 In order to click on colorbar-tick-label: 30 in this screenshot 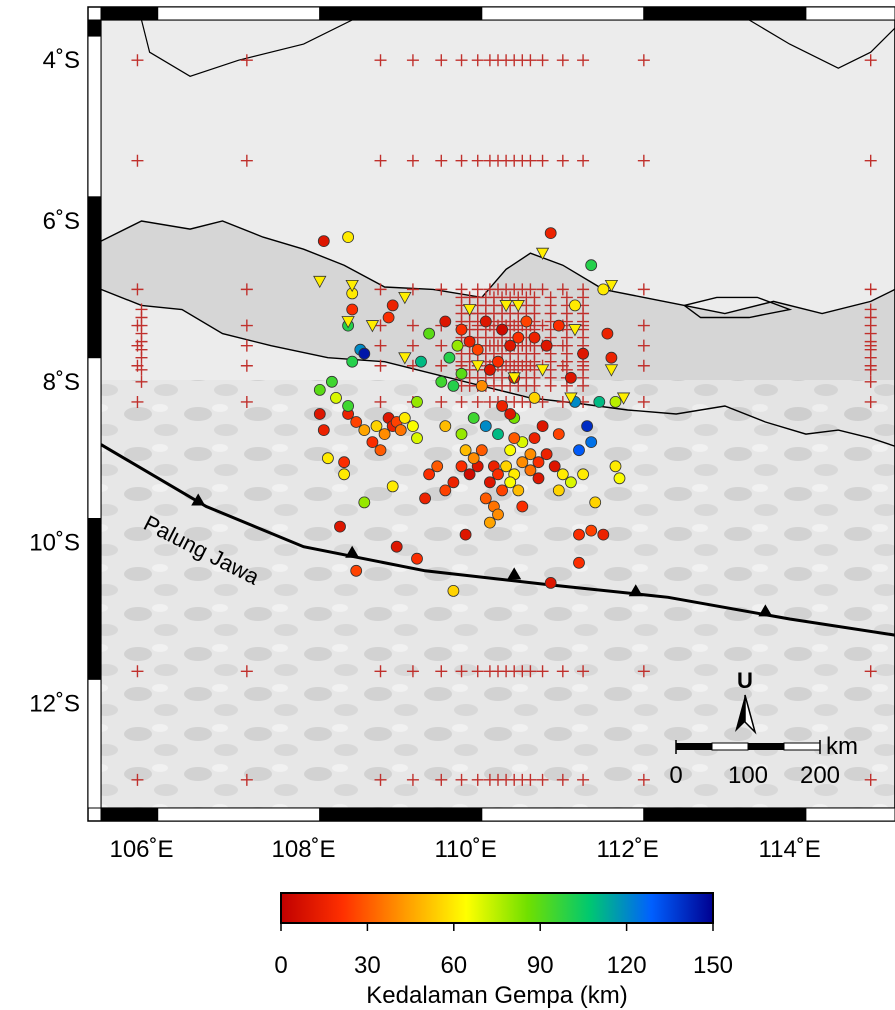, I will do `click(367, 965)`.